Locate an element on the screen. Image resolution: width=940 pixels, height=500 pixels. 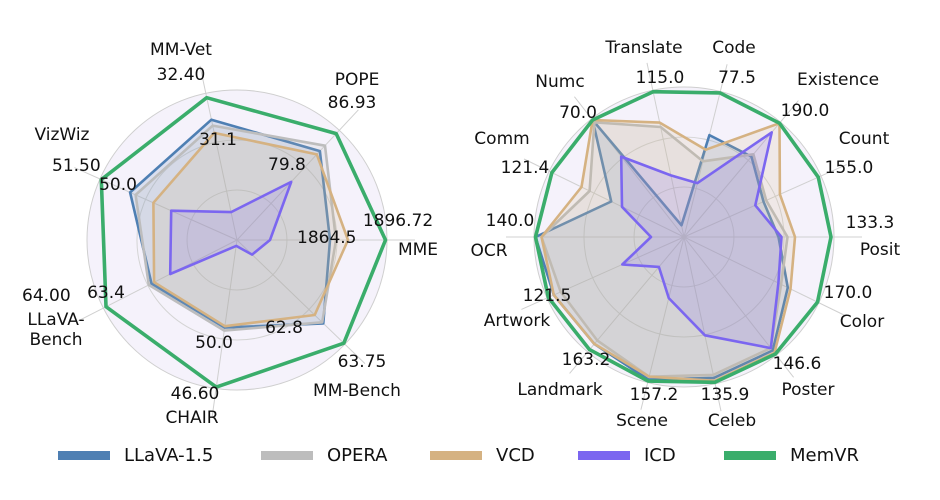
legend-label-llava: LLaVA-1.5 is located at coordinates (169, 455).